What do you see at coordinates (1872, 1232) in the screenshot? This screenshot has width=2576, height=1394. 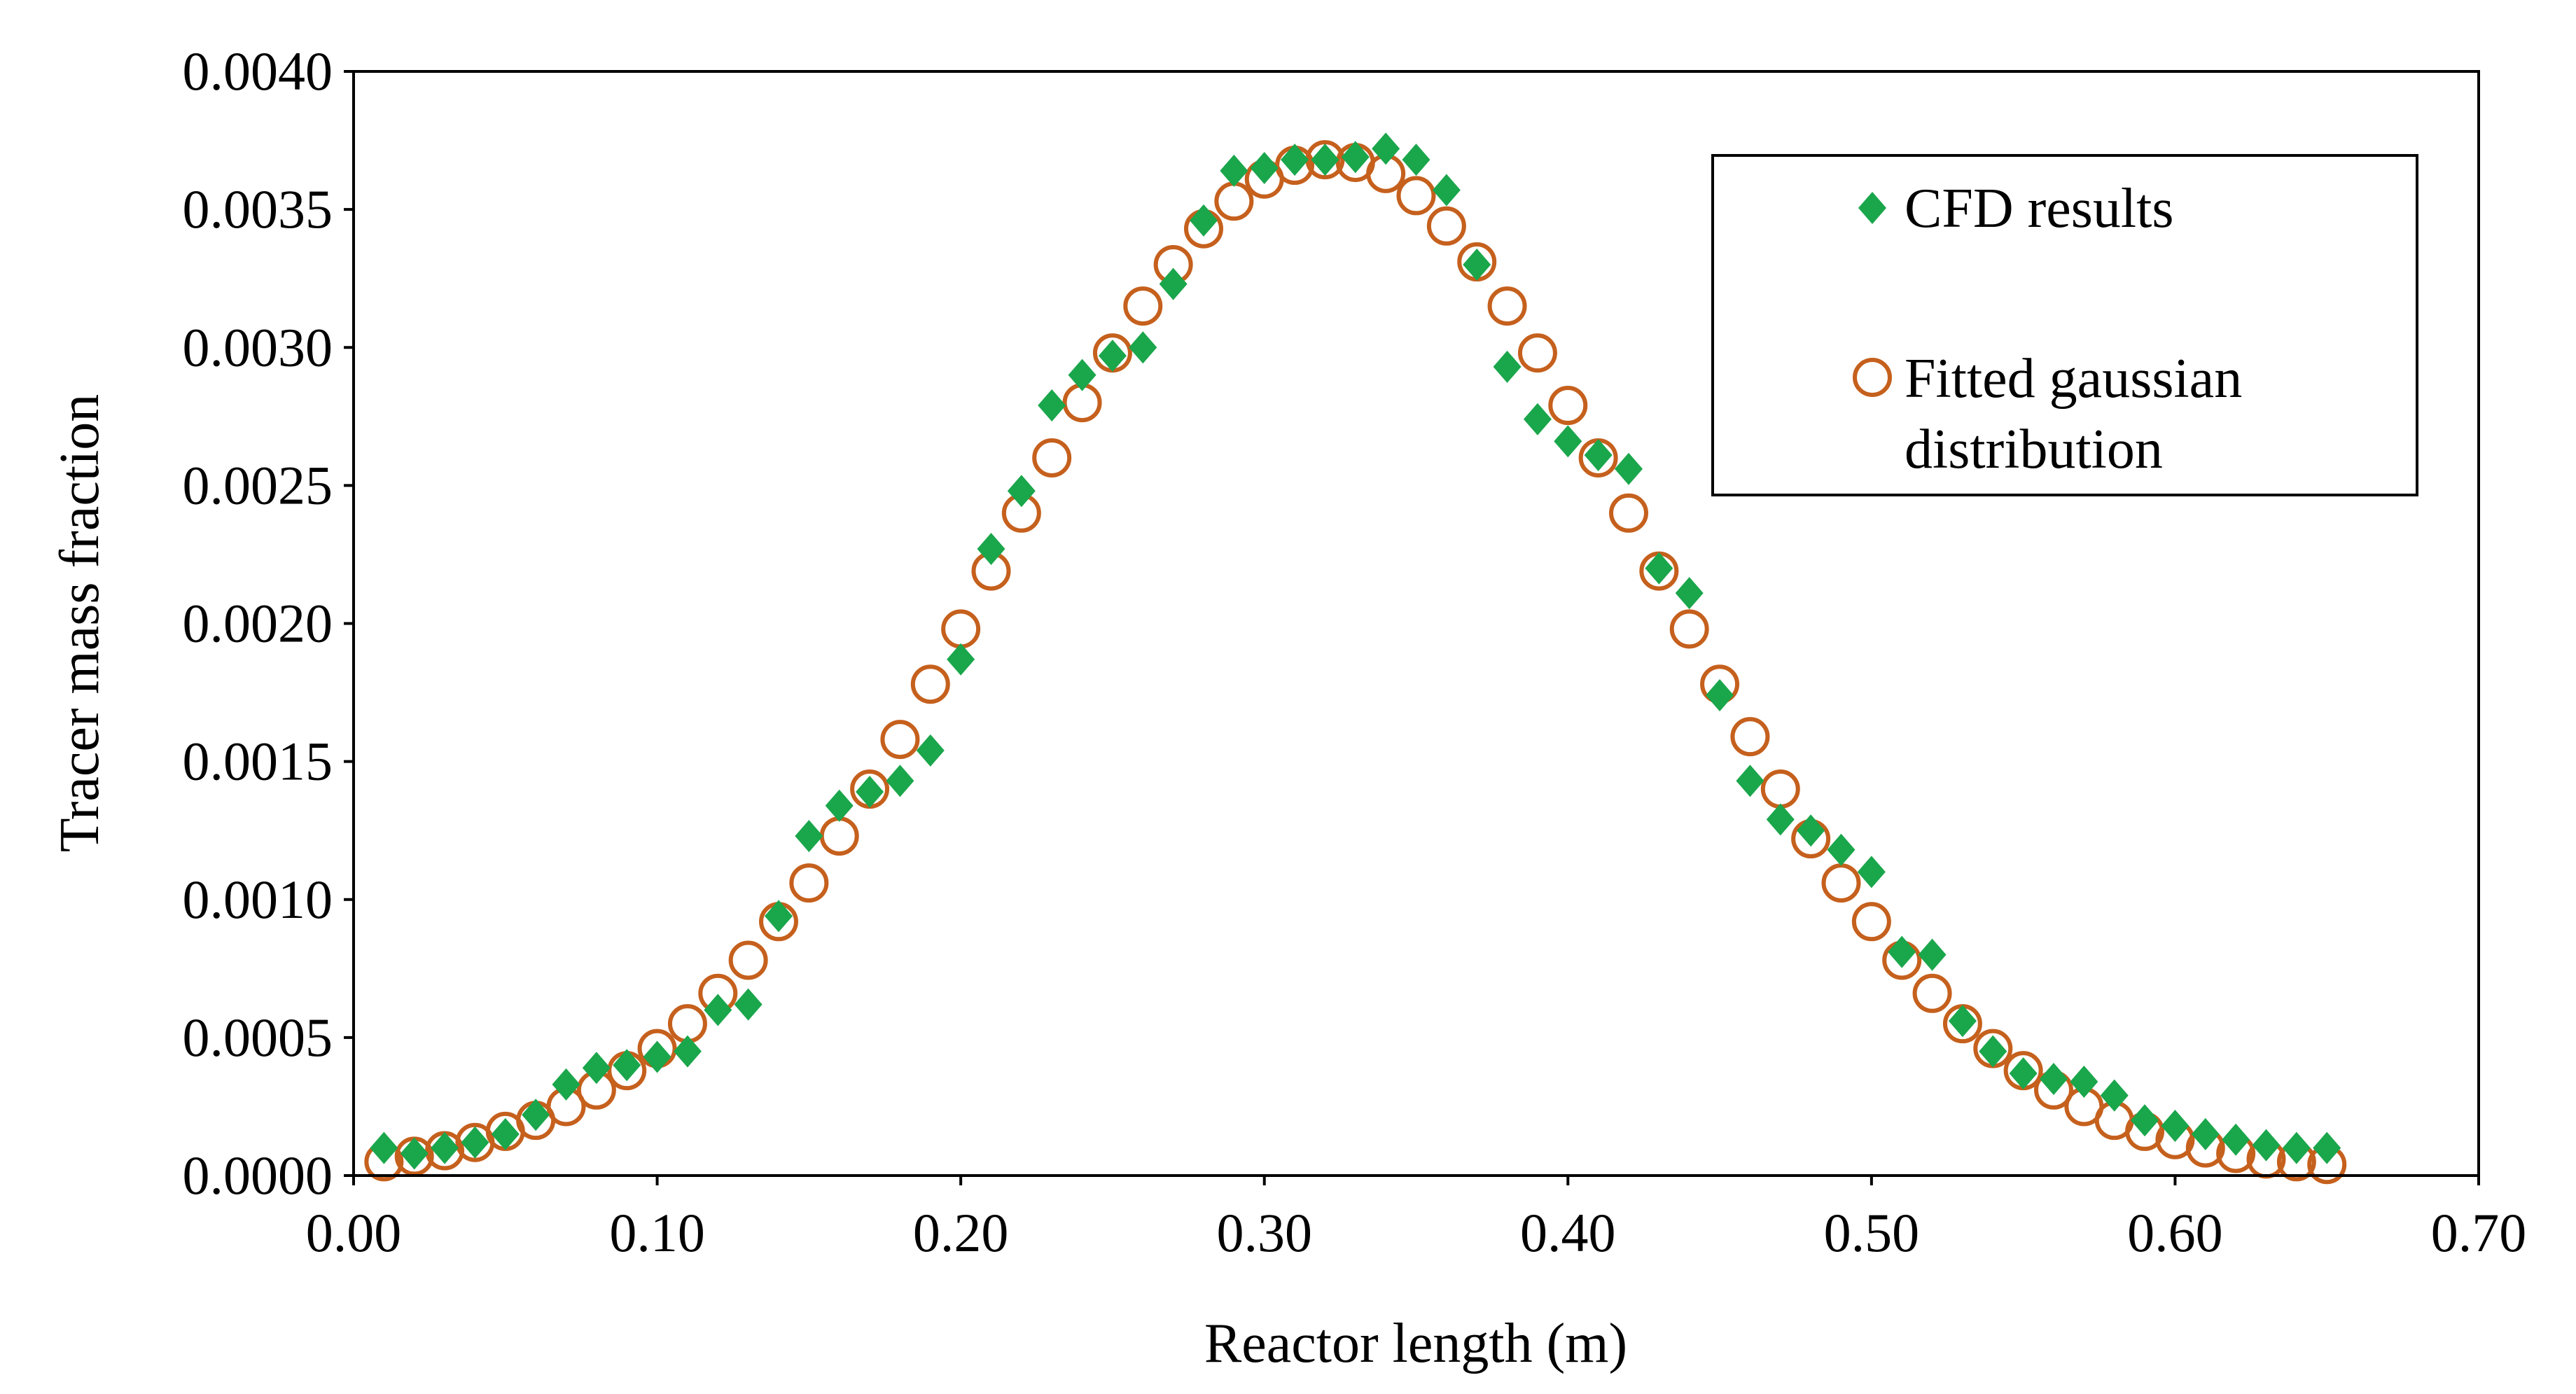 I see `x-tick-label: 0.50` at bounding box center [1872, 1232].